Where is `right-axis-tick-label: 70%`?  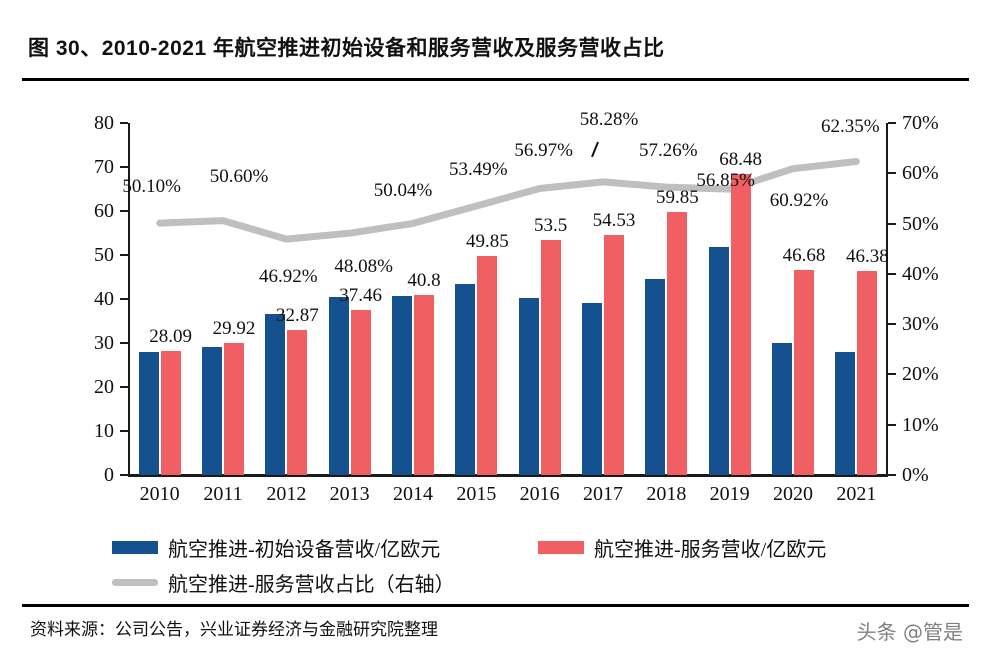 right-axis-tick-label: 70% is located at coordinates (920, 123).